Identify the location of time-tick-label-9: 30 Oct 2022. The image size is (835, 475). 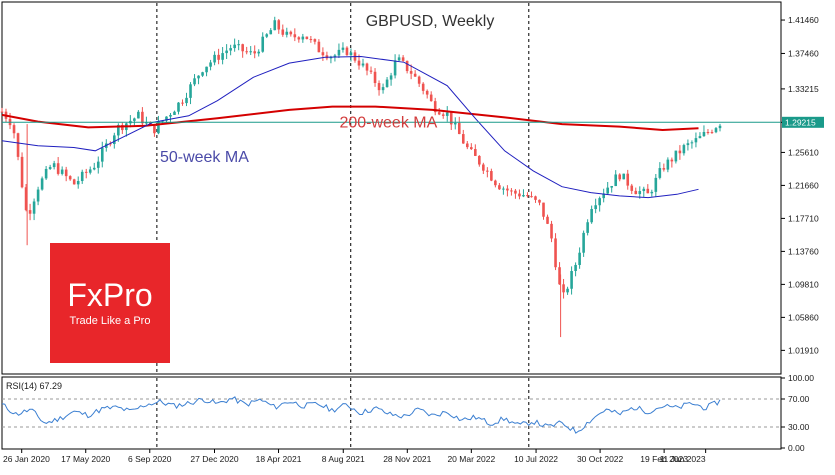
(600, 459).